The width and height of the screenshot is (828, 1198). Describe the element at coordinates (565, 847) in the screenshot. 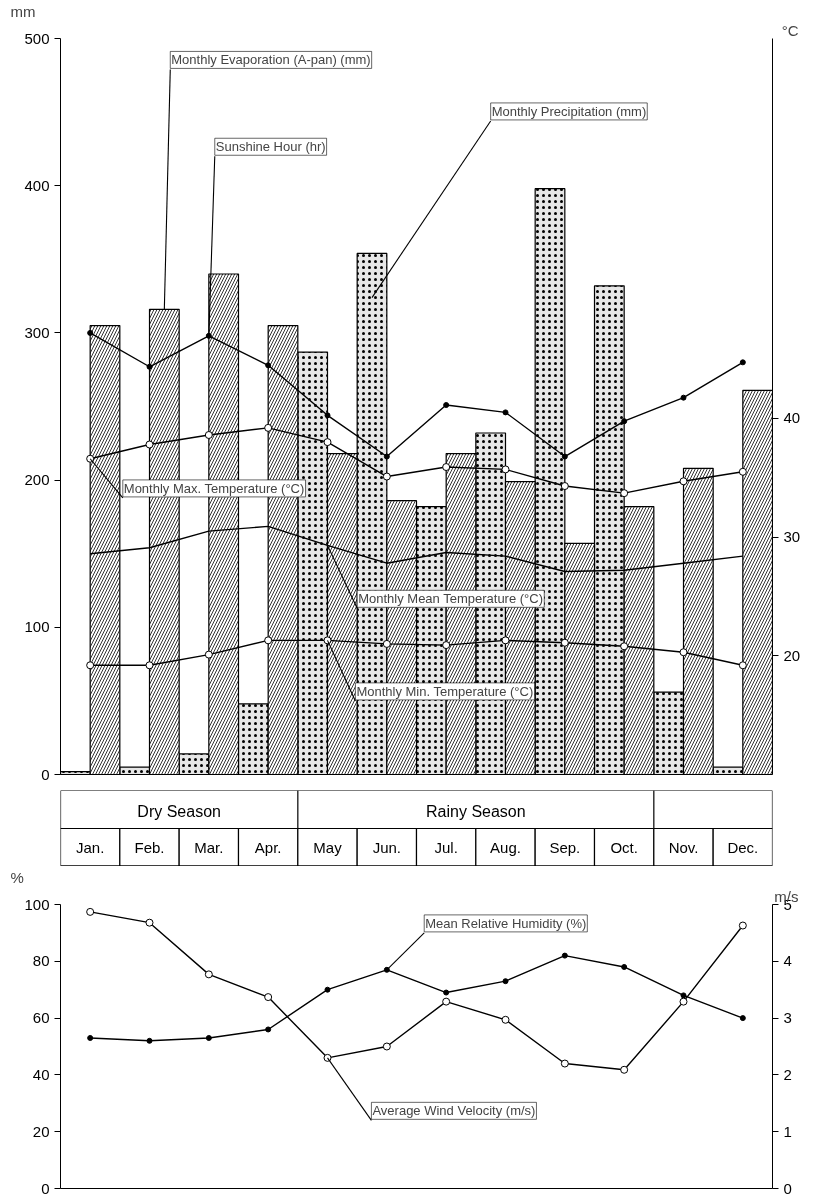

I see `x-tick-label: Sep.` at that location.